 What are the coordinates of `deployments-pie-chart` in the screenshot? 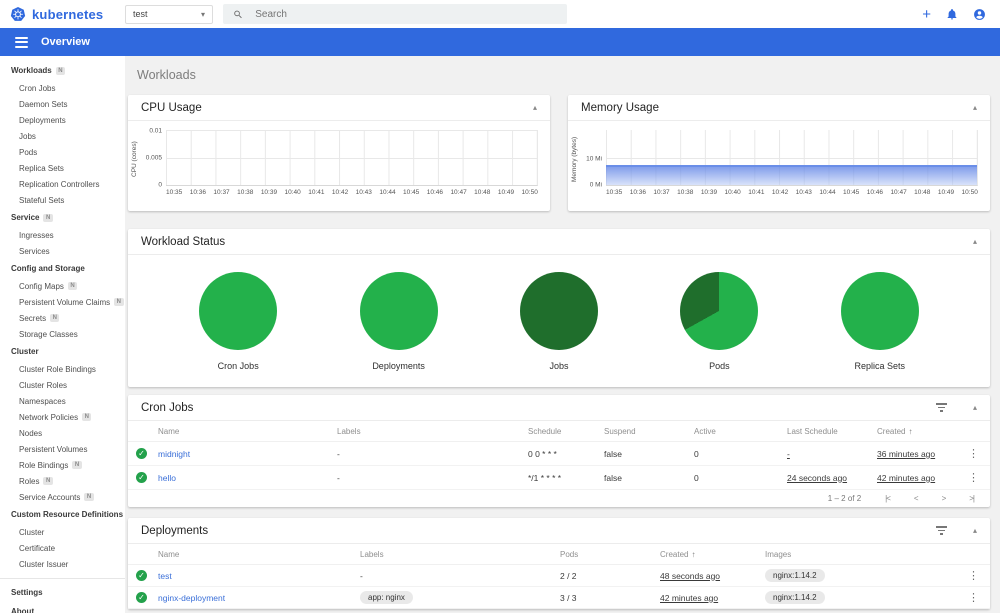 It's located at (398, 310).